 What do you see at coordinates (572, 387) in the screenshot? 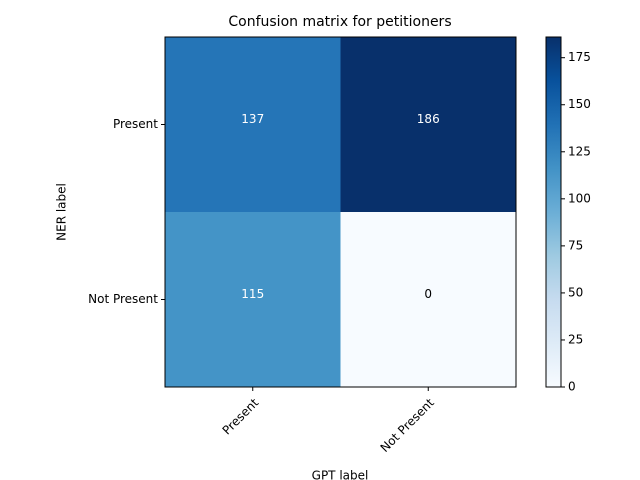
I see `colorbar-tick-label: 0` at bounding box center [572, 387].